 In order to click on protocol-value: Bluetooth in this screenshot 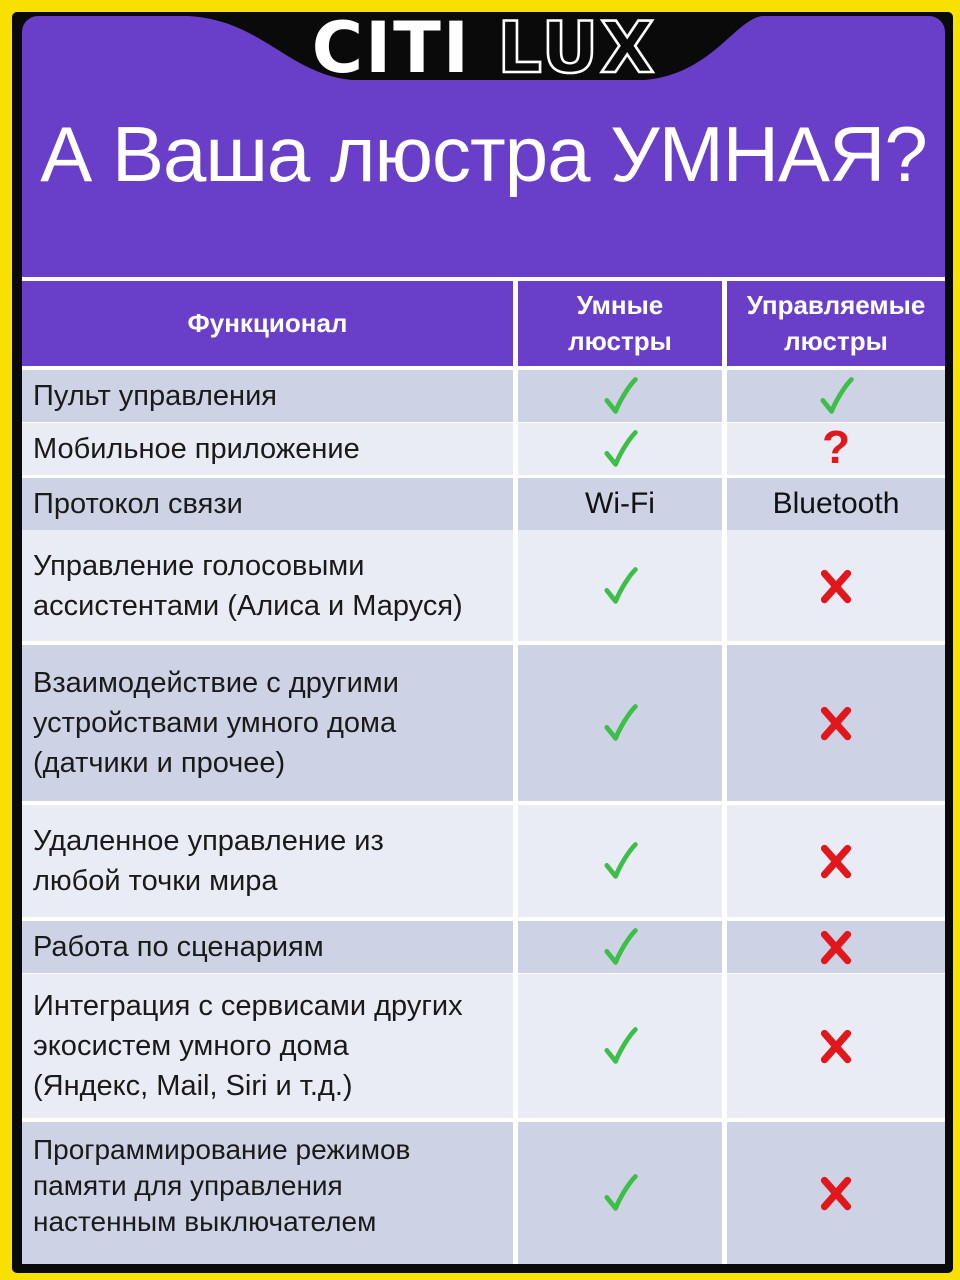, I will do `click(836, 503)`.